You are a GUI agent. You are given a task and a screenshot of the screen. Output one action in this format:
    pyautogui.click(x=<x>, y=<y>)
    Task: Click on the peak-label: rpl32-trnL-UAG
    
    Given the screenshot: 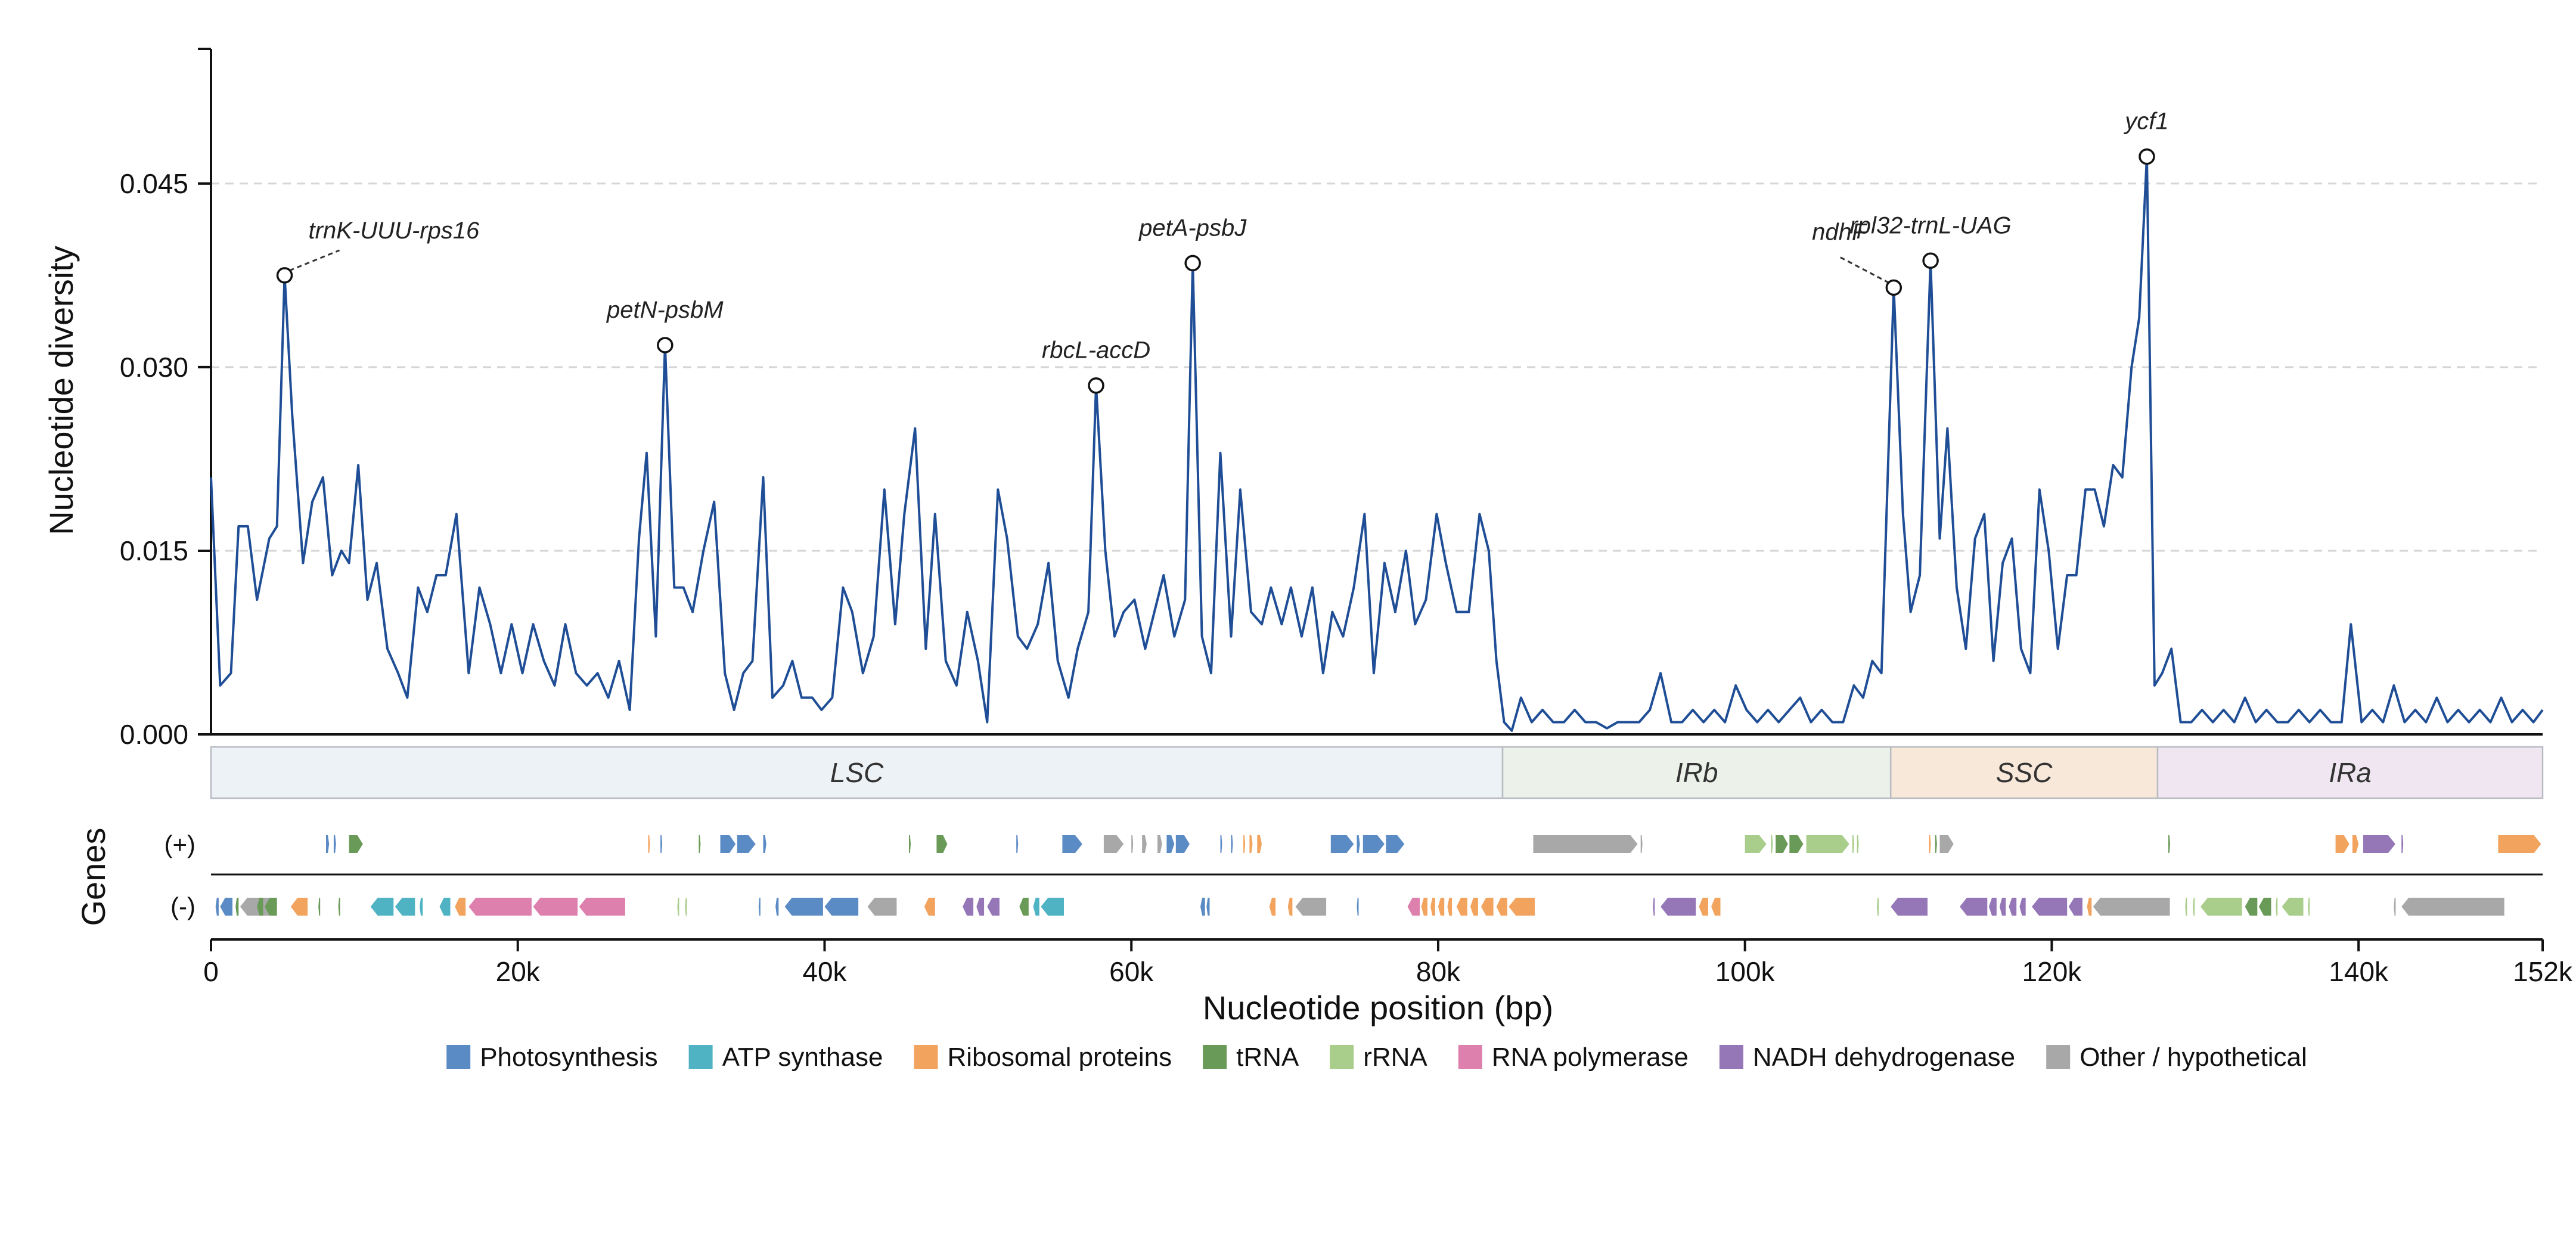 What is the action you would take?
    pyautogui.click(x=1930, y=225)
    